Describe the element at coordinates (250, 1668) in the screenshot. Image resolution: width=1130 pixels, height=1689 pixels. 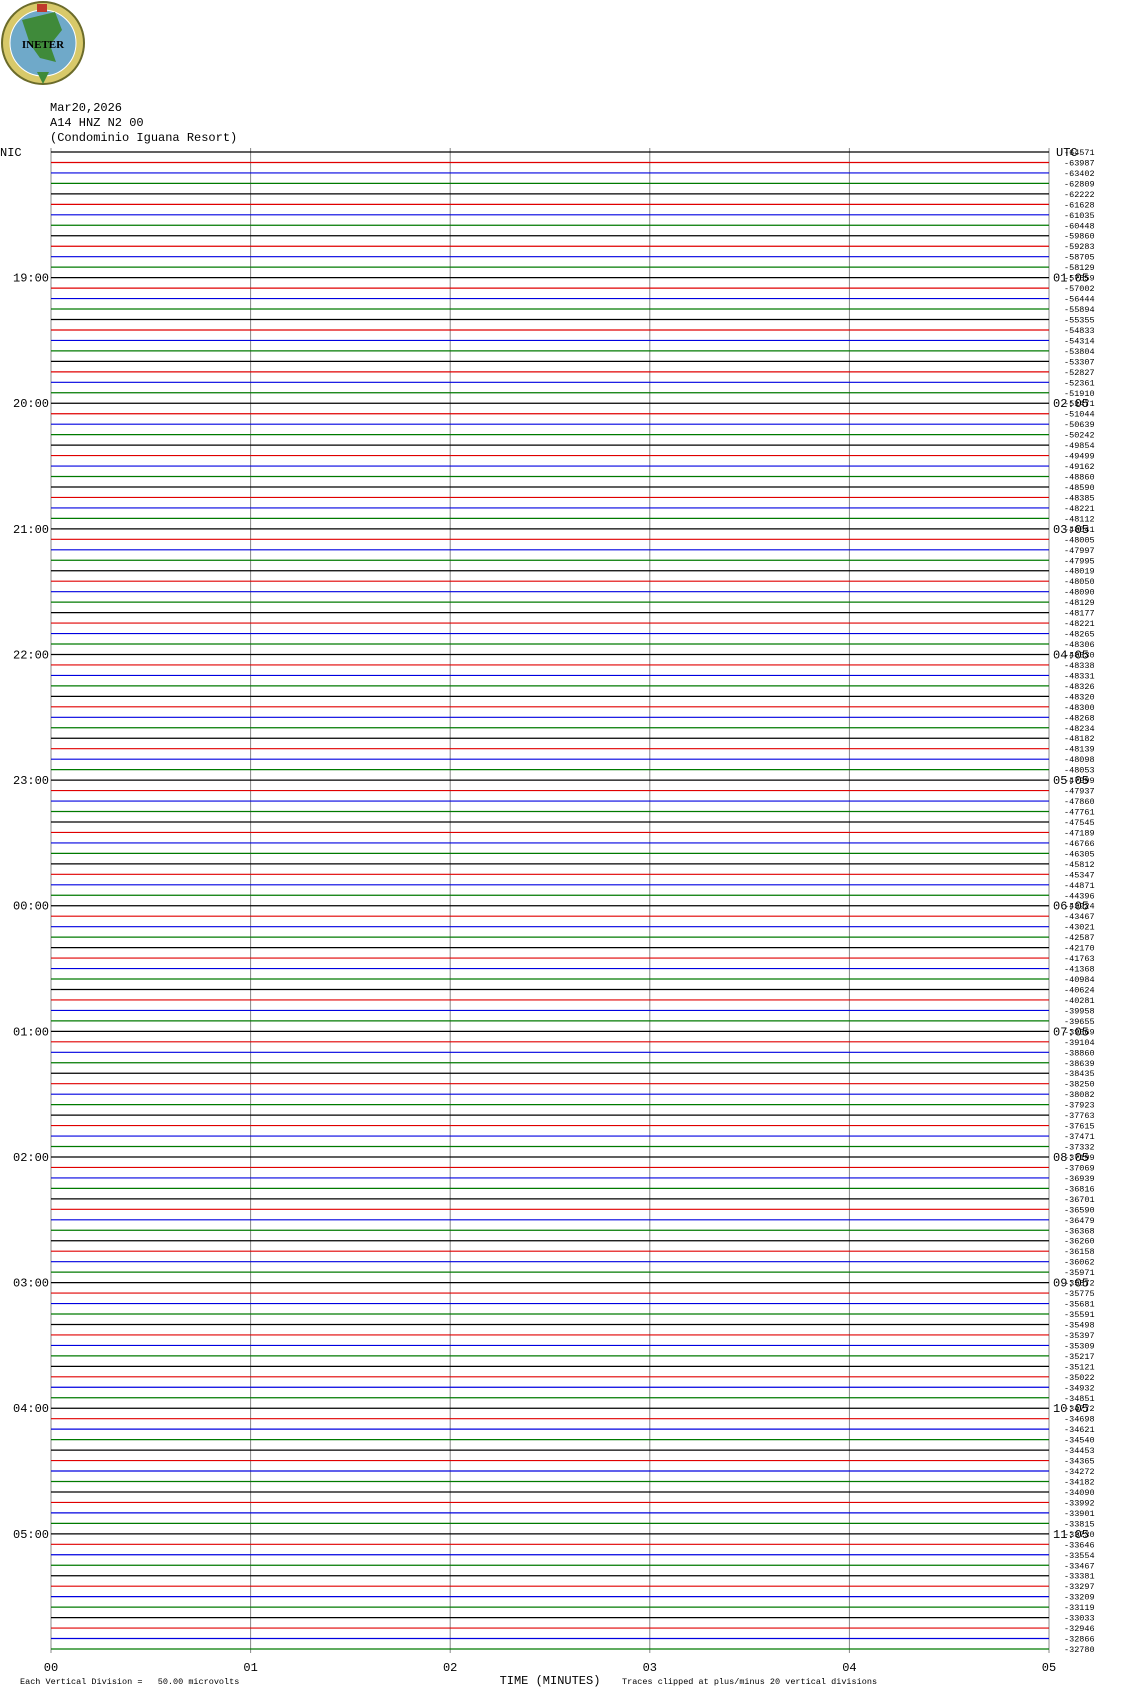
I see `x-tick-label: 01` at that location.